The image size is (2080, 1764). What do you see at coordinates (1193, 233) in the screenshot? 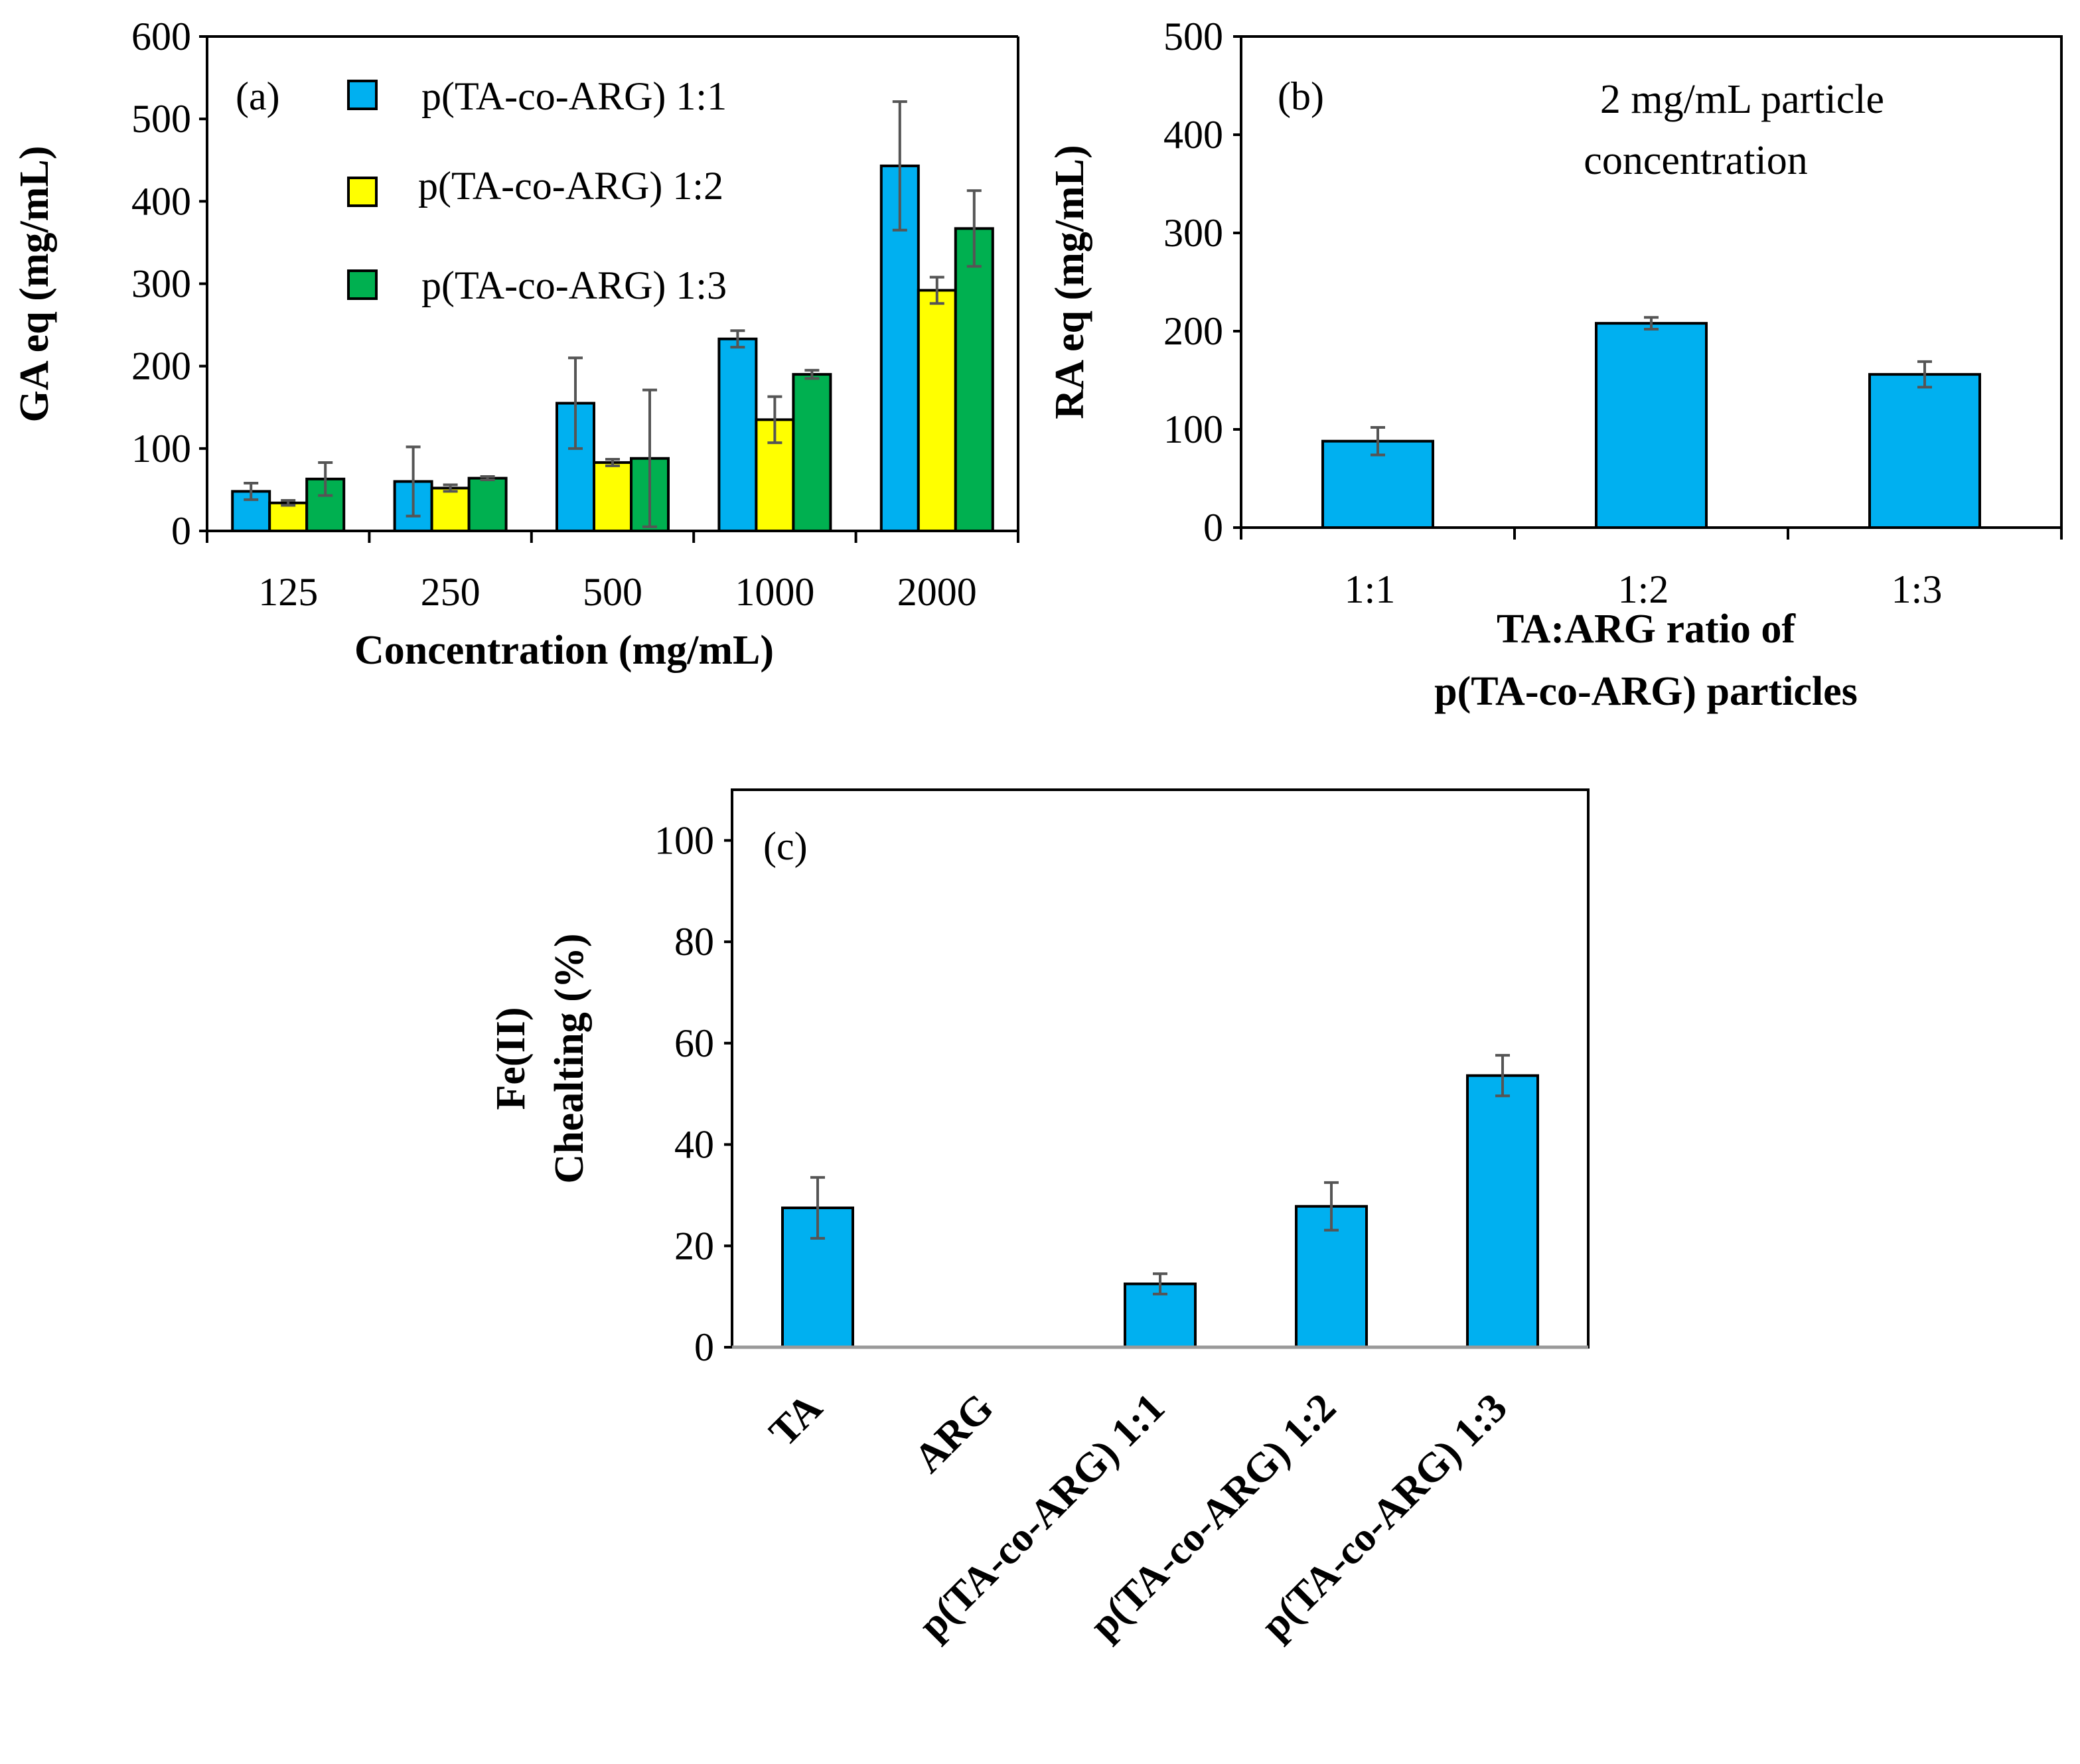
I see `ytick-label-b-300: 300` at bounding box center [1193, 233].